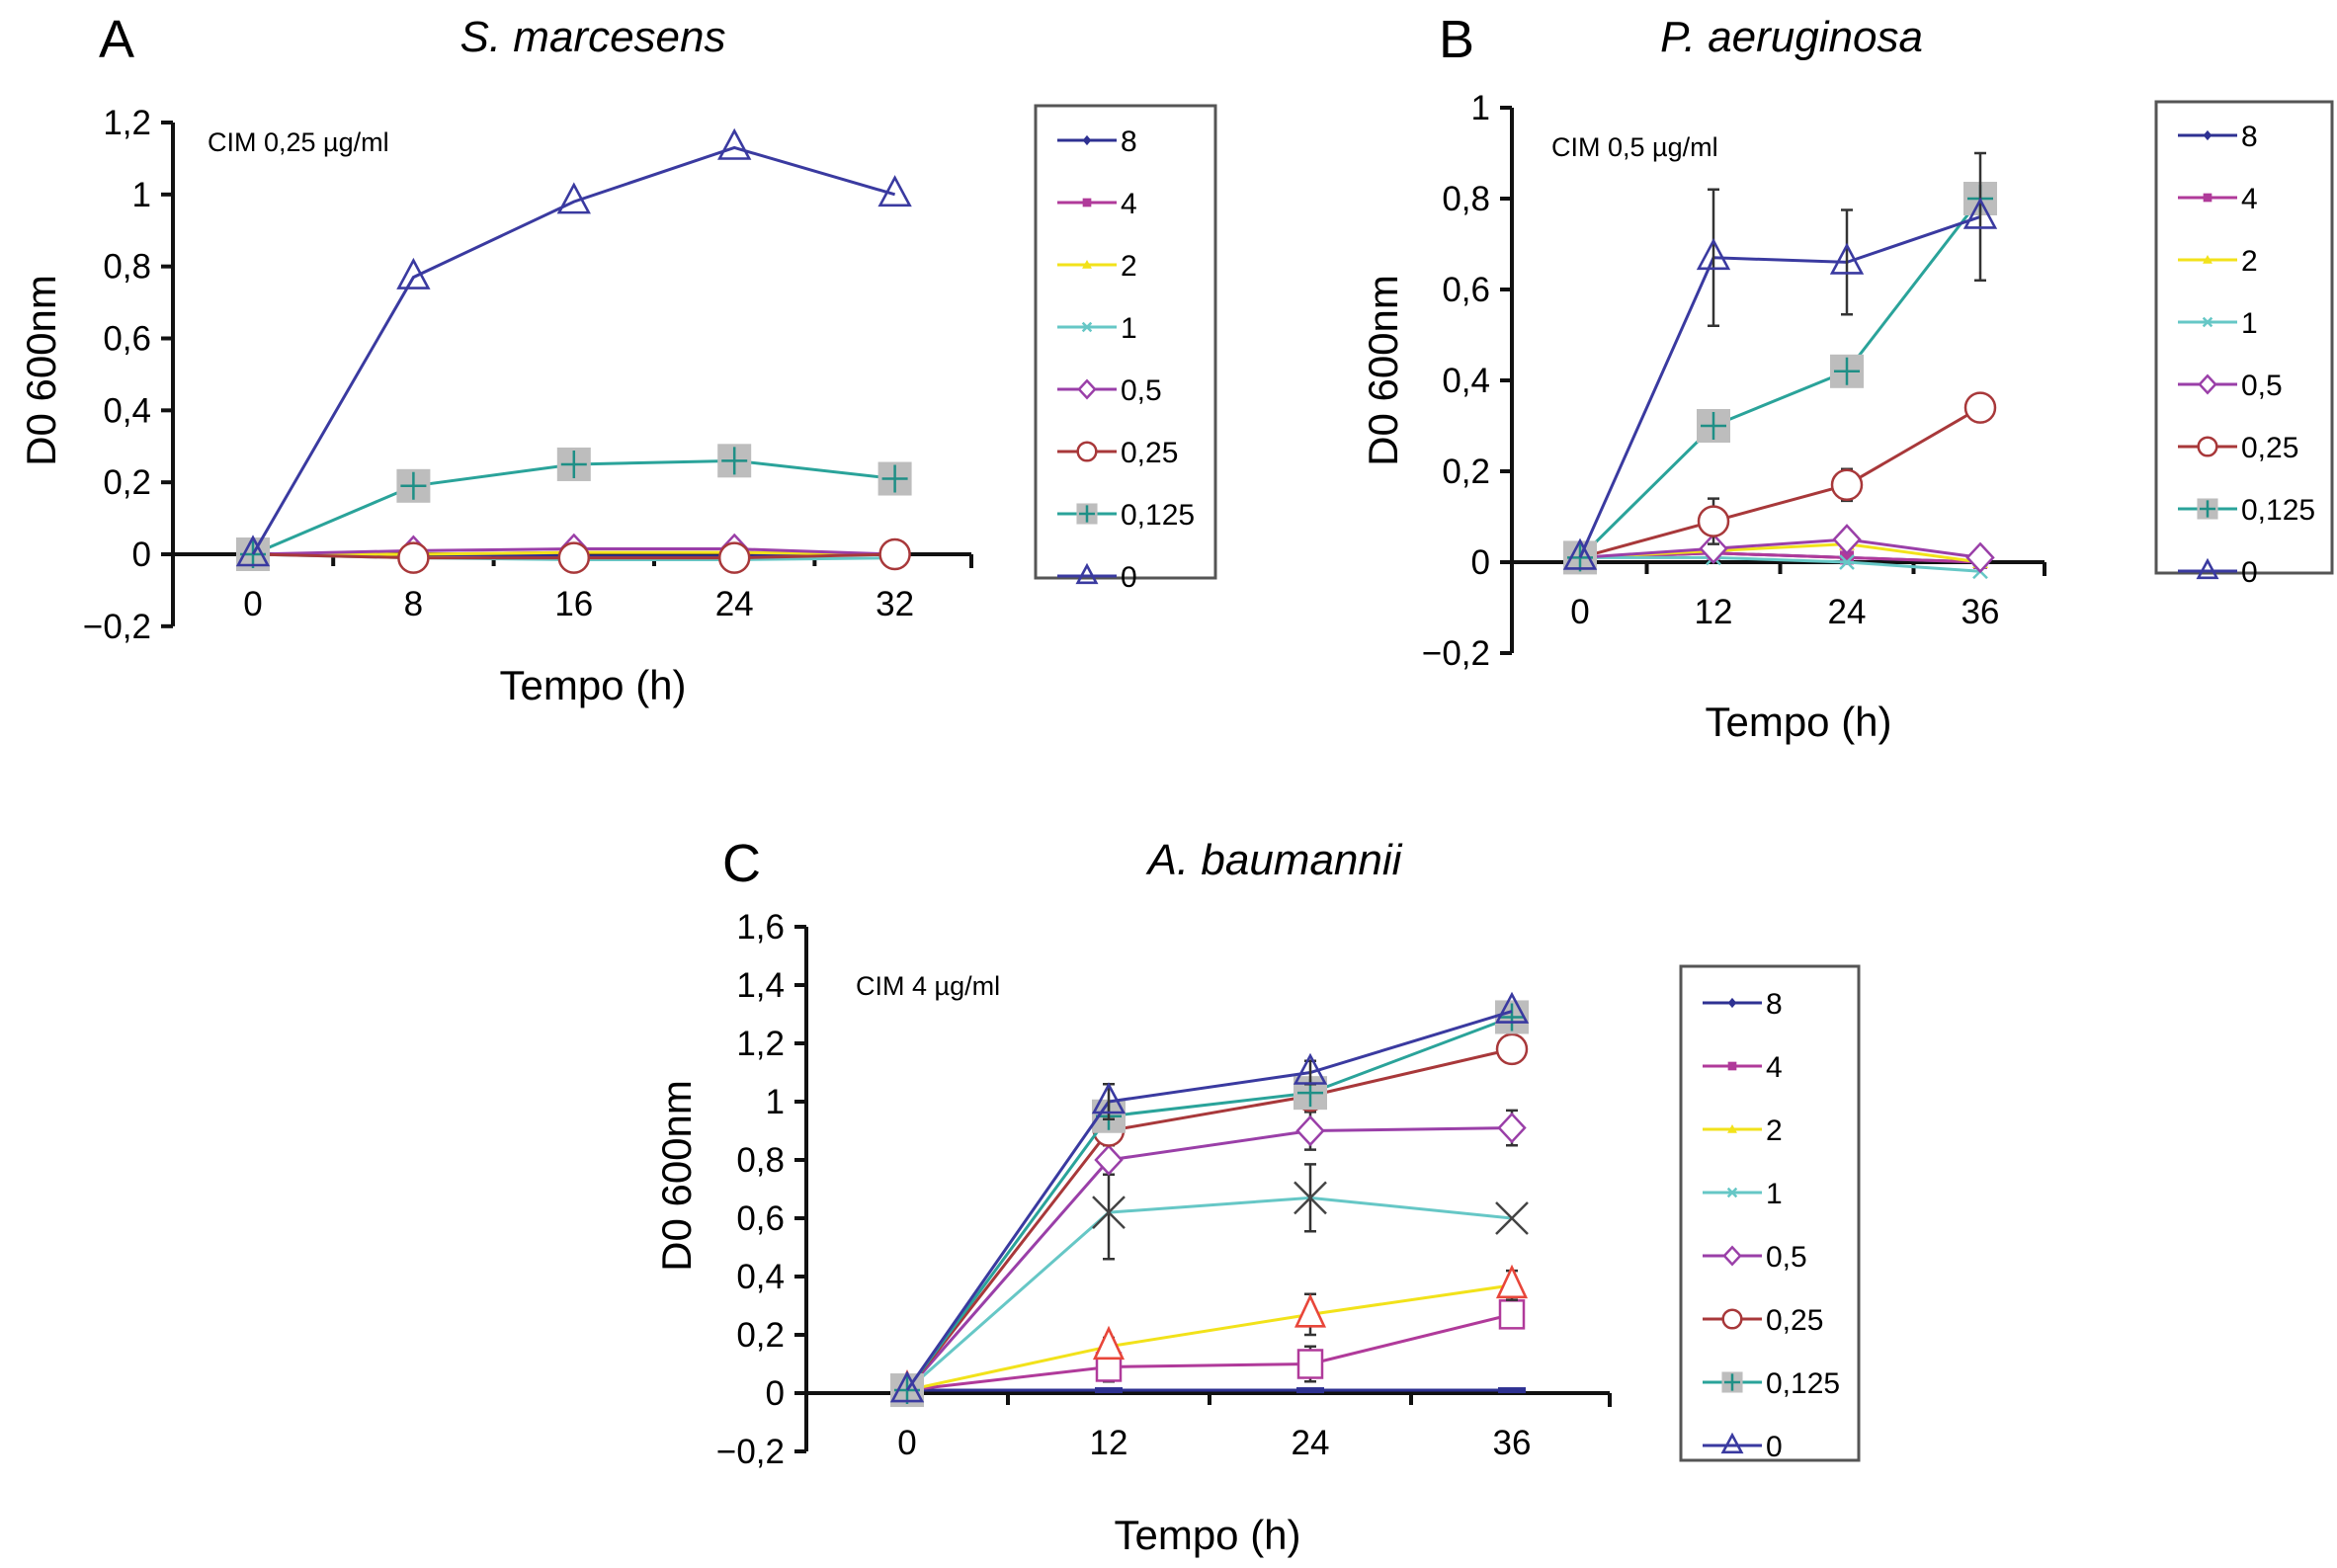 The image size is (2337, 1568). What do you see at coordinates (1097, 577) in the screenshot?
I see `legend-item: 0` at bounding box center [1097, 577].